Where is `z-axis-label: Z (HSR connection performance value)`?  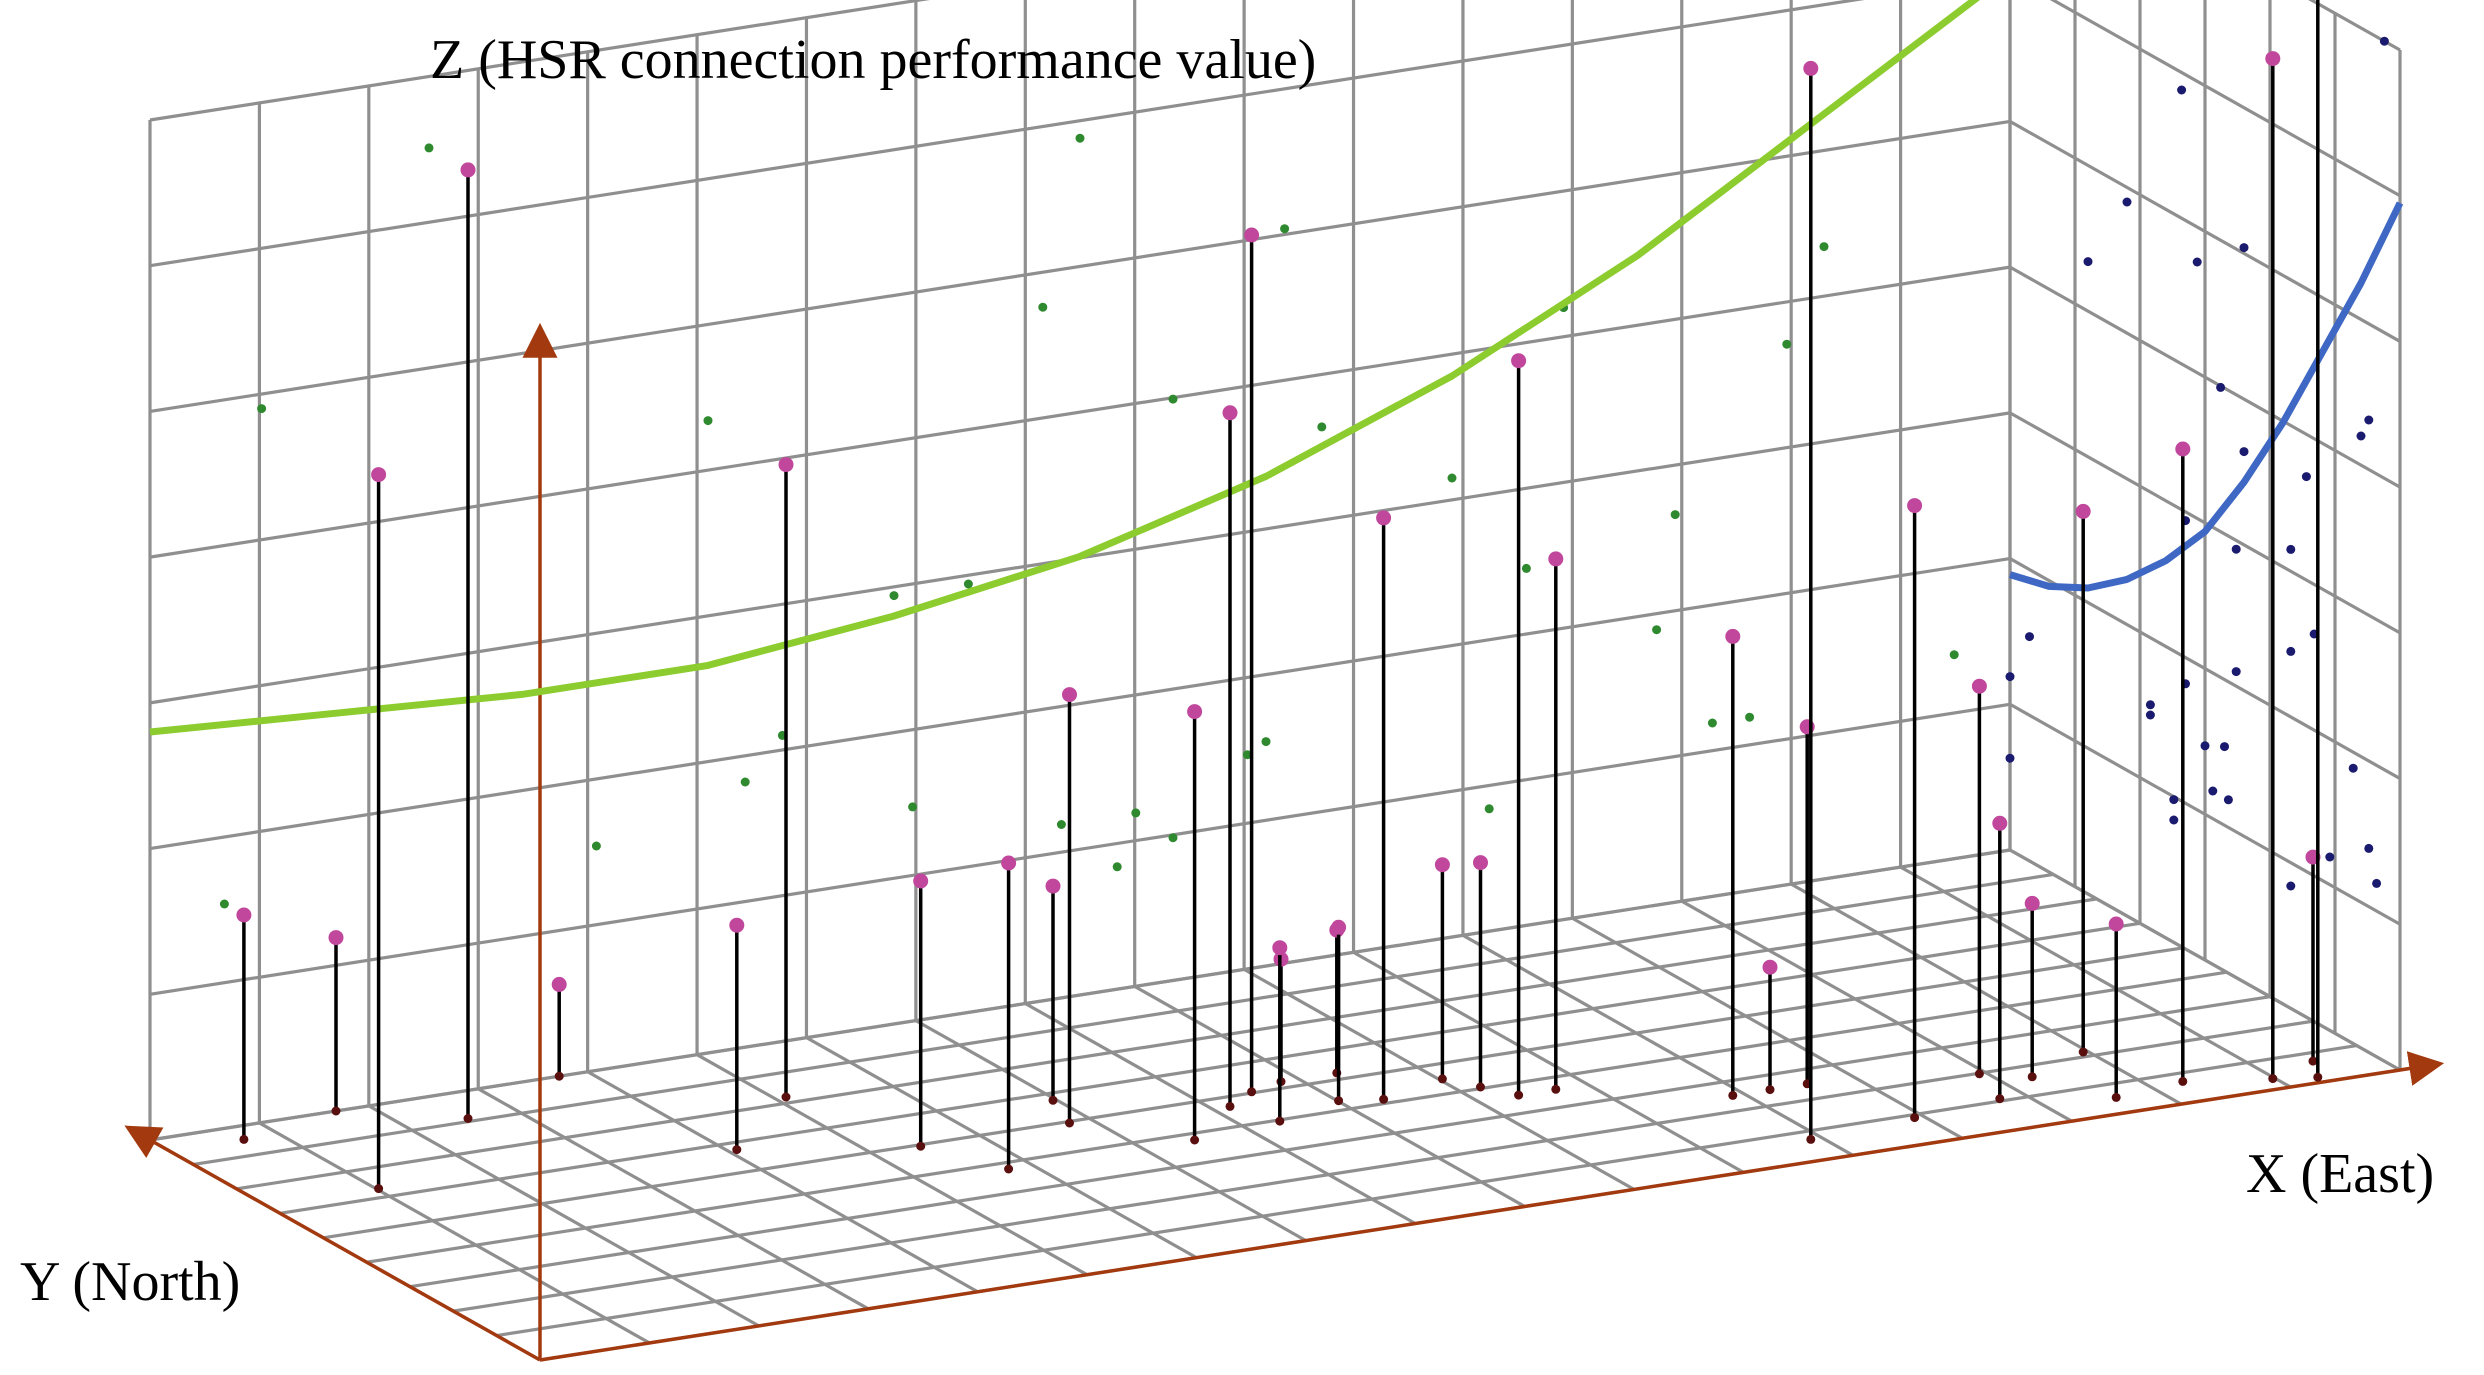 z-axis-label: Z (HSR connection performance value) is located at coordinates (873, 60).